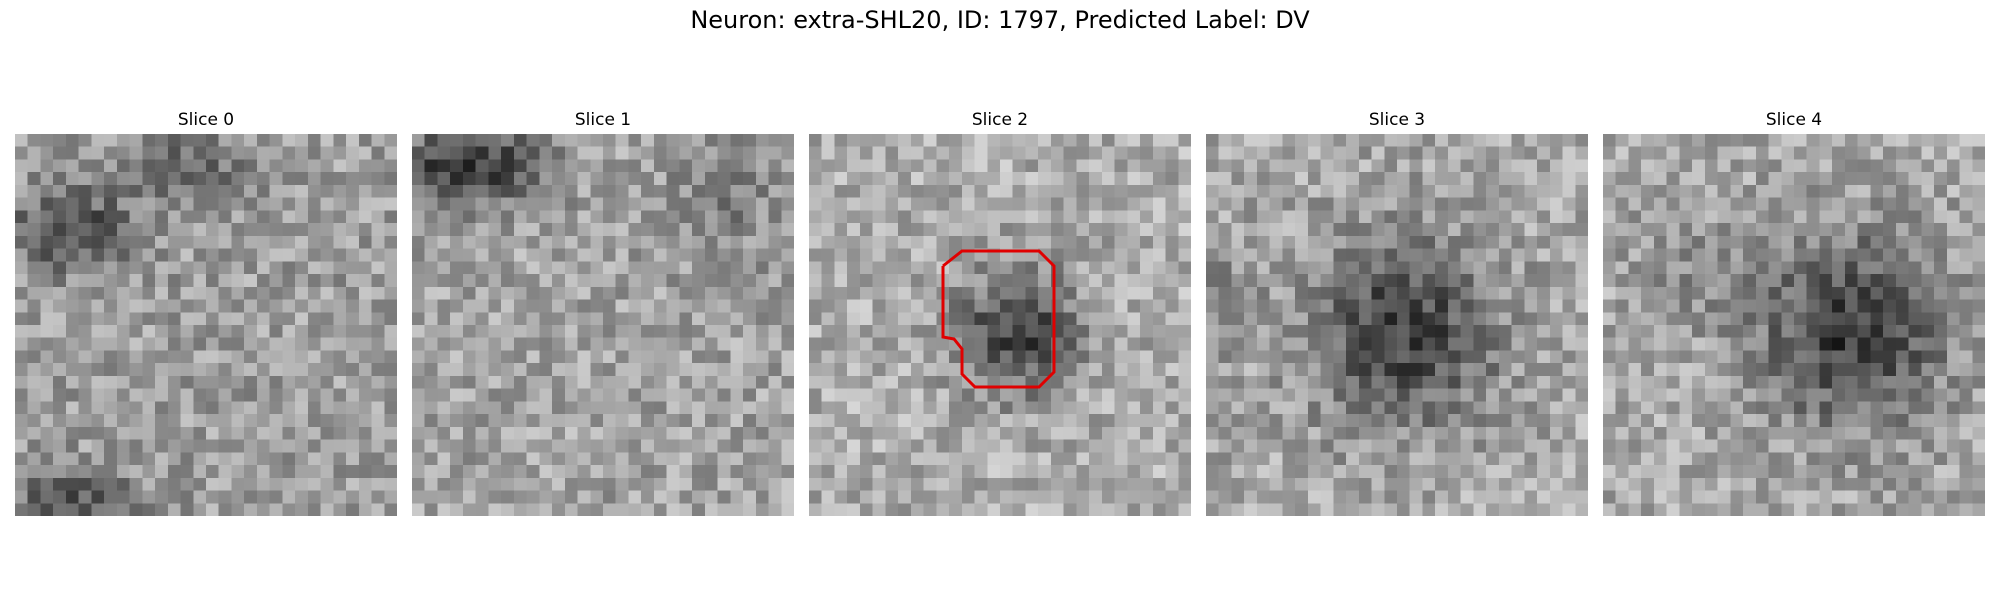  Describe the element at coordinates (1794, 120) in the screenshot. I see `panel-title: Slice 4` at that location.